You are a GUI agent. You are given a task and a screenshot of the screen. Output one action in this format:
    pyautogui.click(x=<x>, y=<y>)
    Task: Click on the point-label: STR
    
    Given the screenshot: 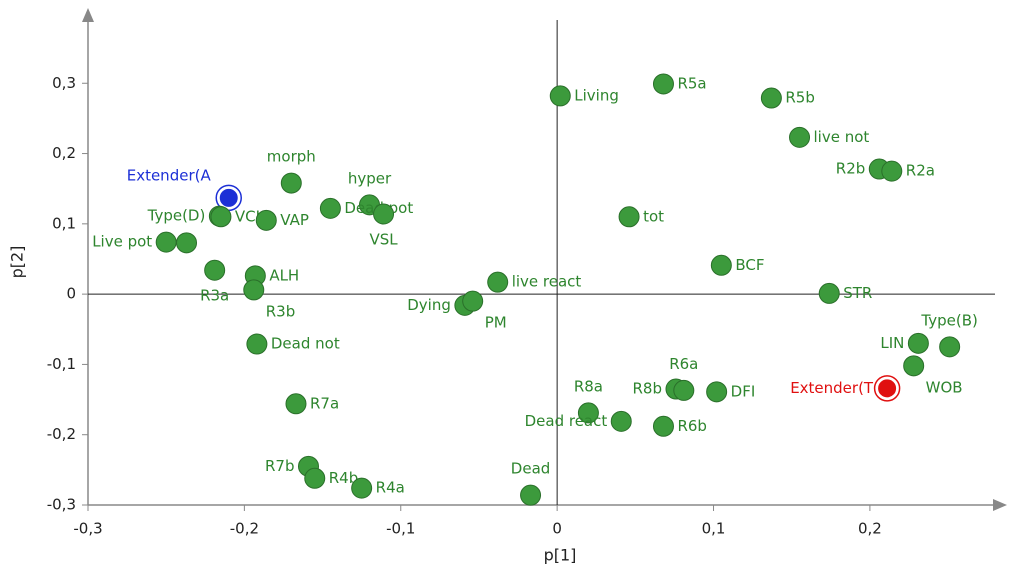 What is the action you would take?
    pyautogui.click(x=857, y=293)
    